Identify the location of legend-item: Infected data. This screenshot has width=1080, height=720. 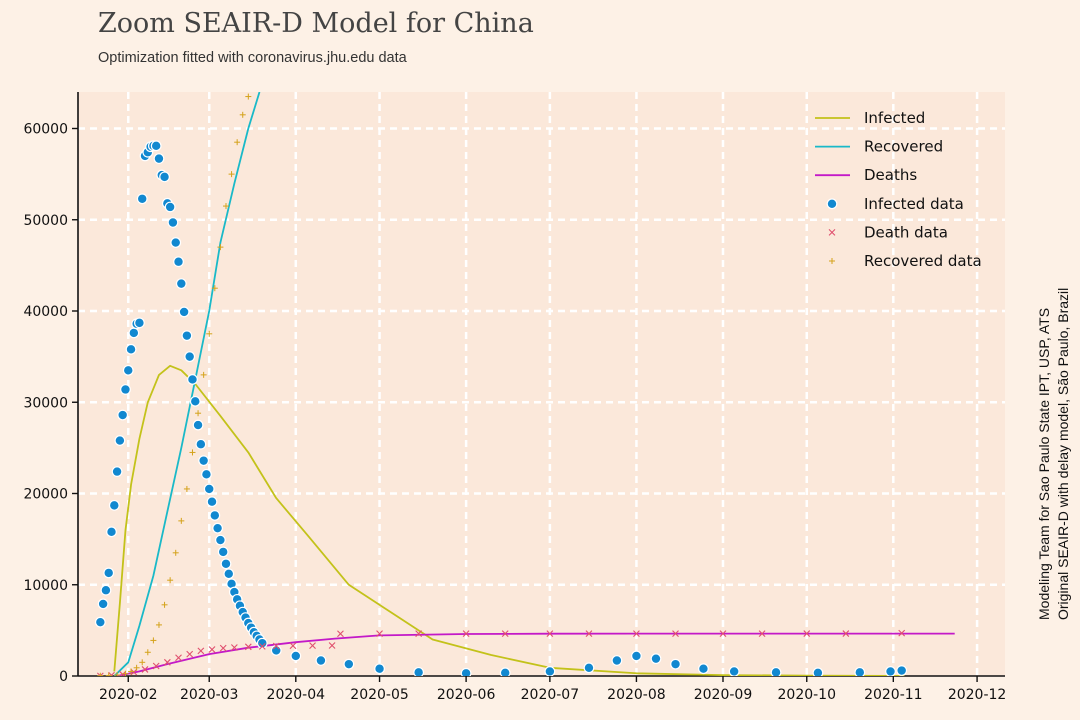
(895, 204).